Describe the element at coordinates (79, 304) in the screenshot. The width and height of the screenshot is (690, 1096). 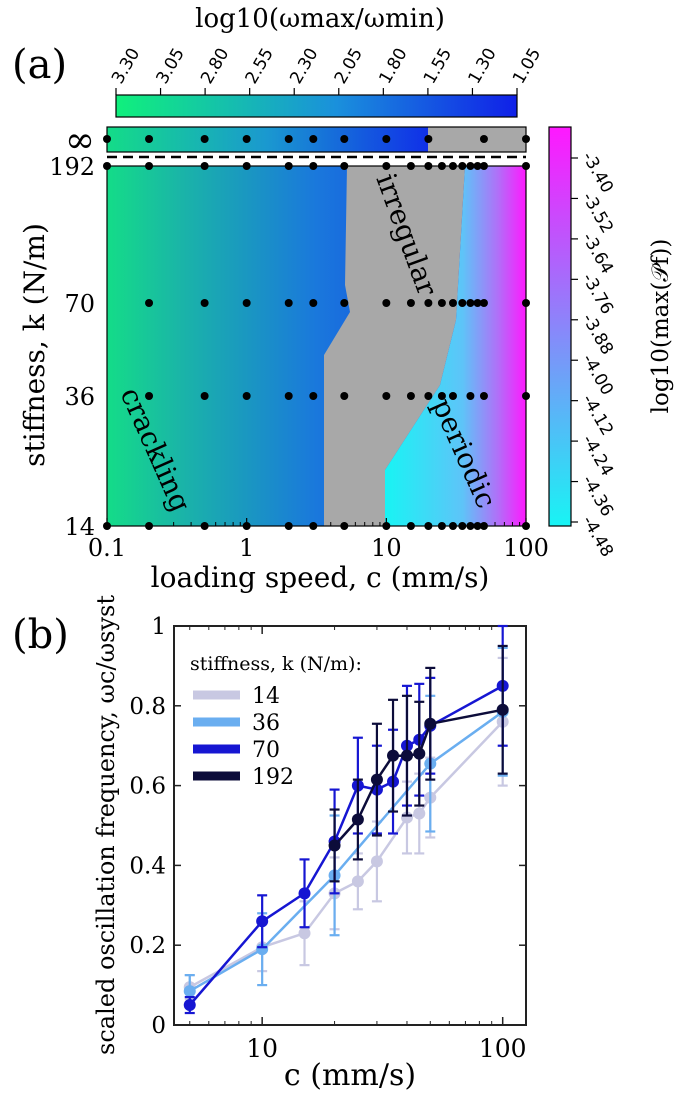
I see `y-tick-label: 70` at that location.